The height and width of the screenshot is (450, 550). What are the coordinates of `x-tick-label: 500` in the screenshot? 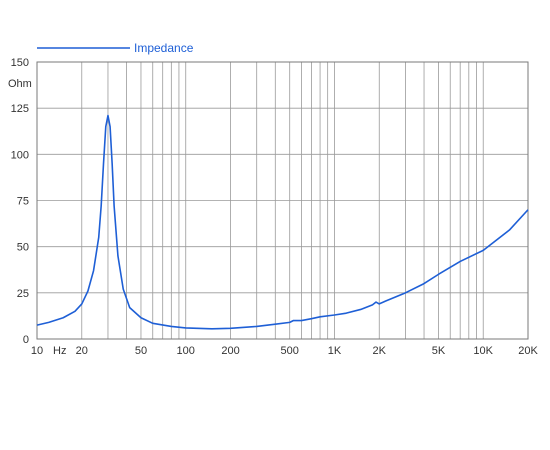 It's located at (290, 351).